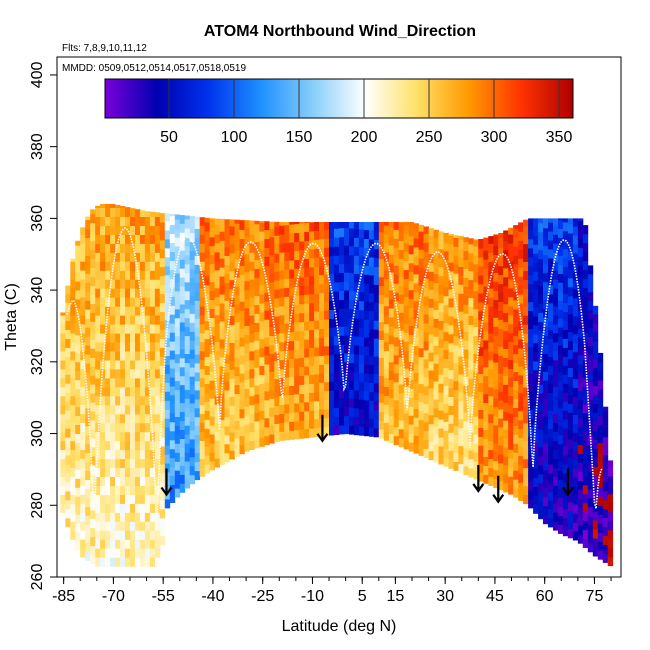  What do you see at coordinates (37, 146) in the screenshot?
I see `y-tick-label: 380` at bounding box center [37, 146].